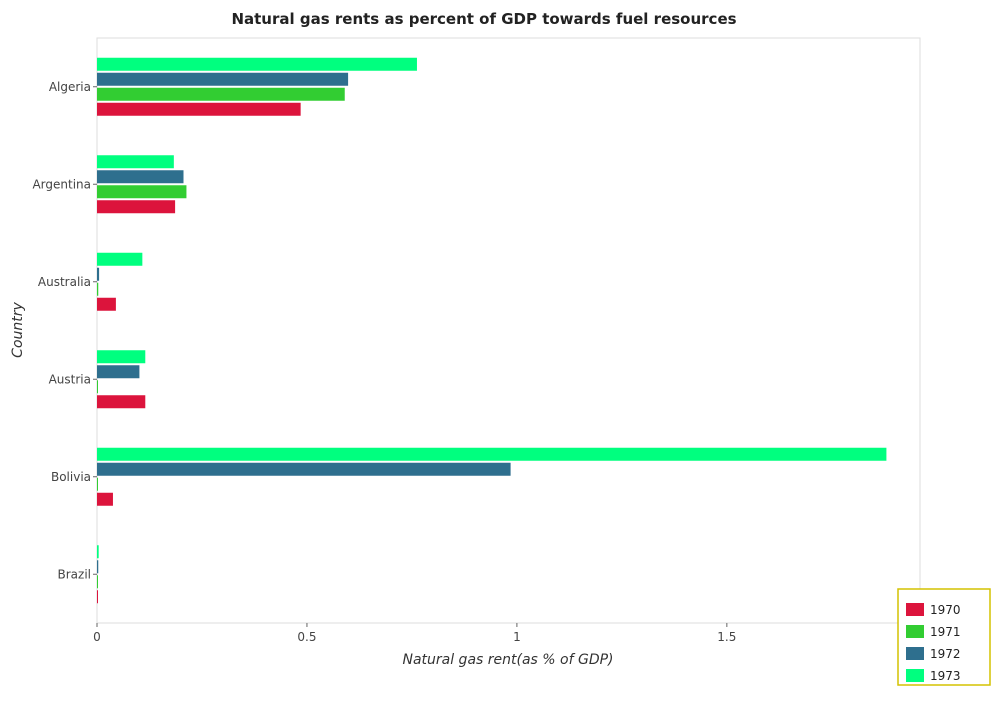 This screenshot has height=704, width=997. I want to click on bar-argentina-1970, so click(136, 207).